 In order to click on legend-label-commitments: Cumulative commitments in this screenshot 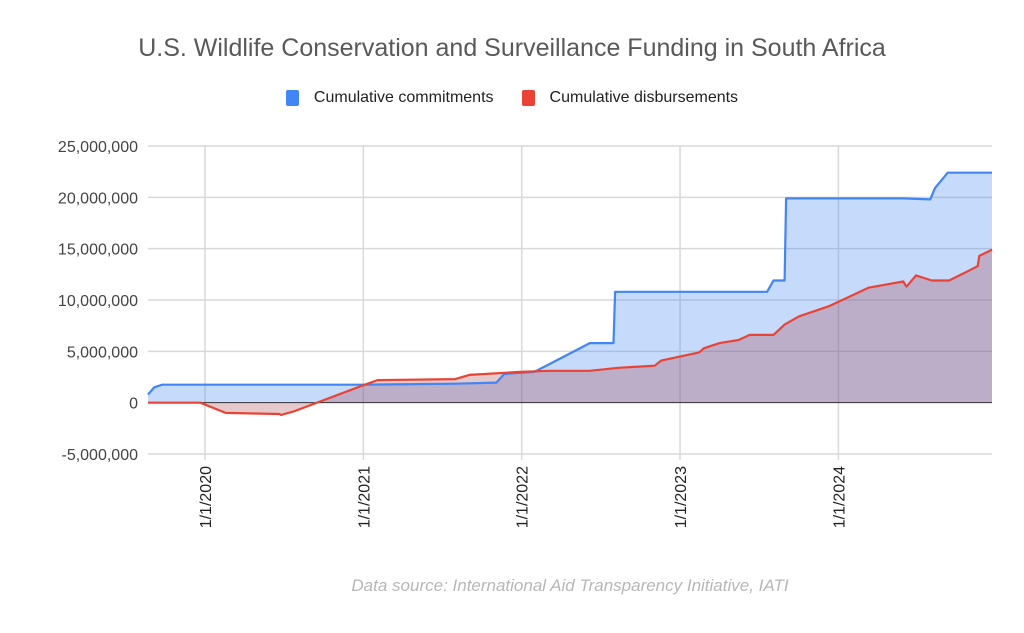, I will do `click(403, 97)`.